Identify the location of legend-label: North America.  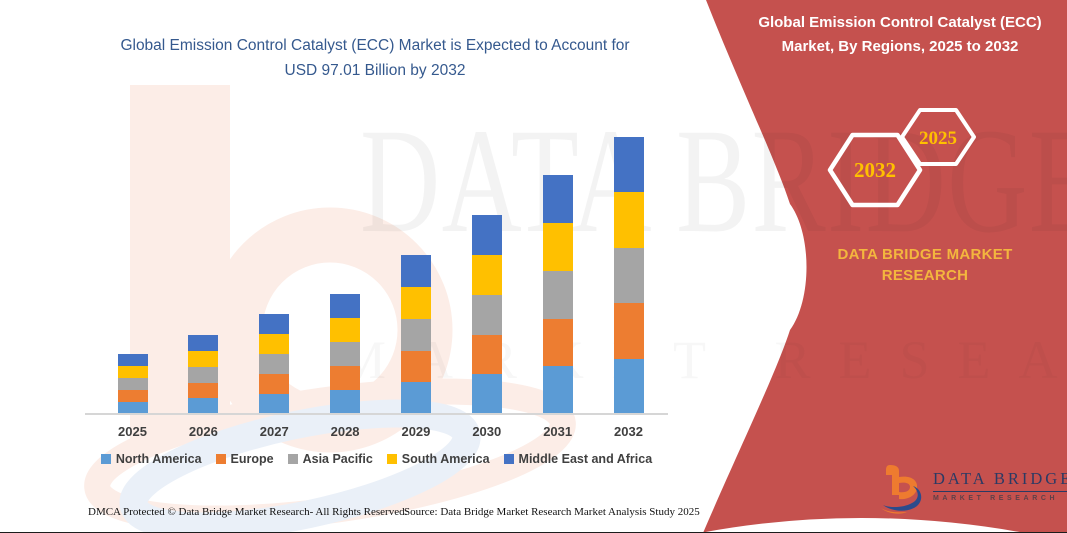
(158, 459).